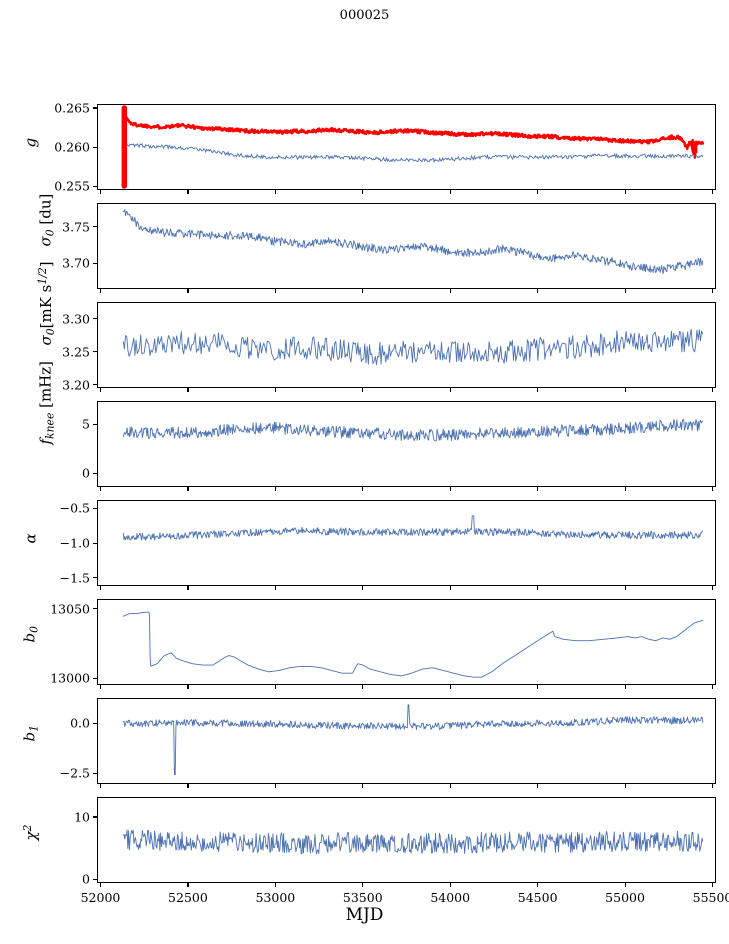 The height and width of the screenshot is (944, 729). Describe the element at coordinates (362, 897) in the screenshot. I see `x-tick-label-3: 53500` at that location.